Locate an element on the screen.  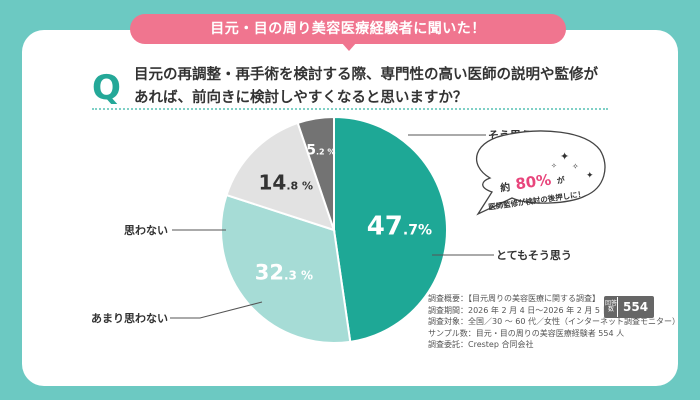
callout-suffix: が is located at coordinates (561, 179).